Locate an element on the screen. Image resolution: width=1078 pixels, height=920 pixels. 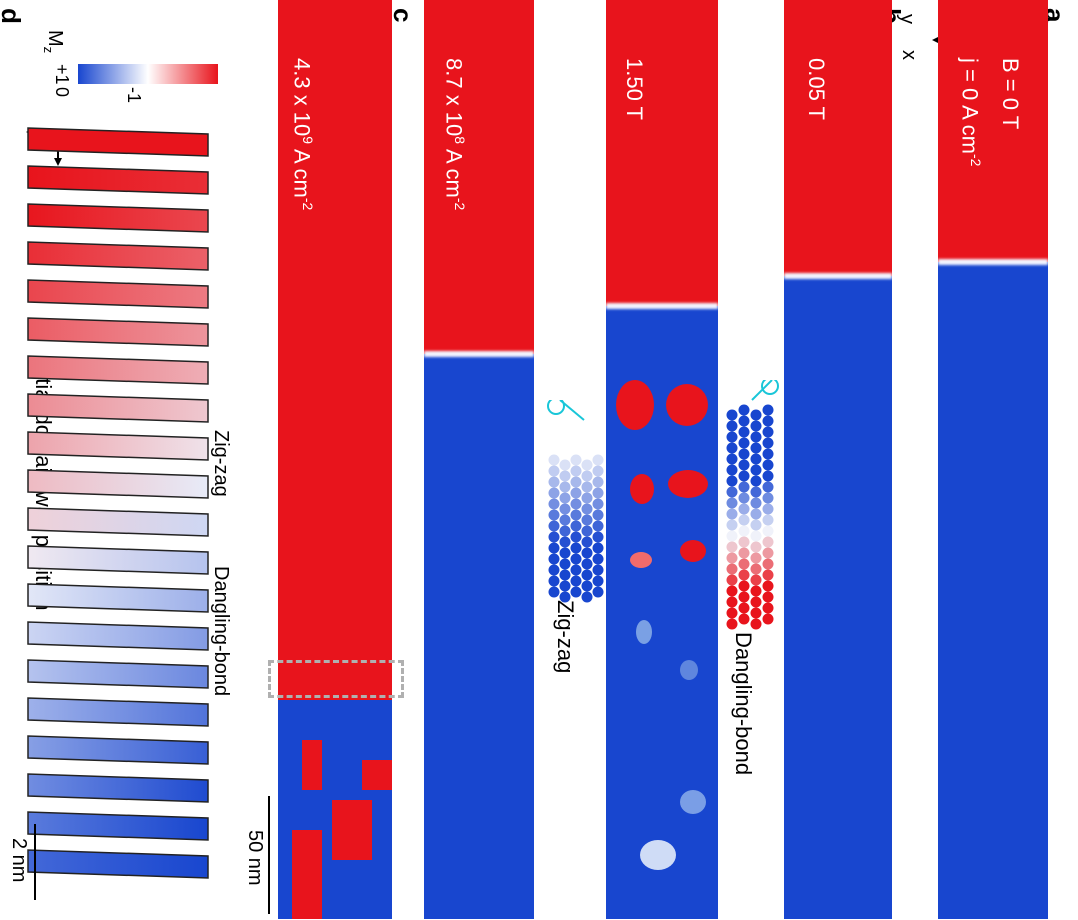
scalebar-50nm is located at coordinates (269, 855).